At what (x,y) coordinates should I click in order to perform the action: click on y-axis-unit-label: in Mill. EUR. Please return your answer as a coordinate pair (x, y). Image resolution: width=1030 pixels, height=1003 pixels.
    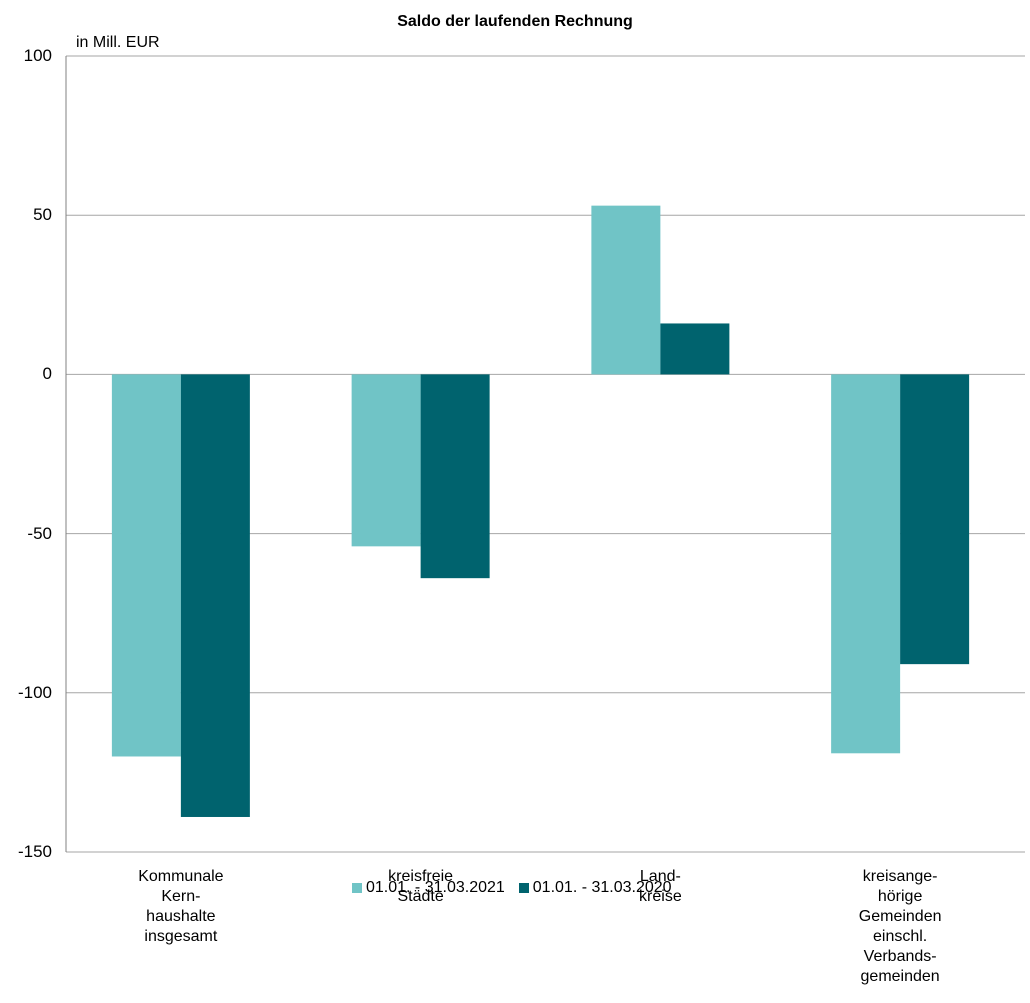
    Looking at the image, I should click on (118, 42).